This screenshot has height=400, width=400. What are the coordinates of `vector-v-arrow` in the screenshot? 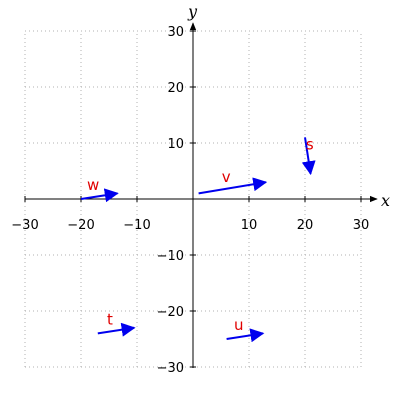 It's located at (233, 186).